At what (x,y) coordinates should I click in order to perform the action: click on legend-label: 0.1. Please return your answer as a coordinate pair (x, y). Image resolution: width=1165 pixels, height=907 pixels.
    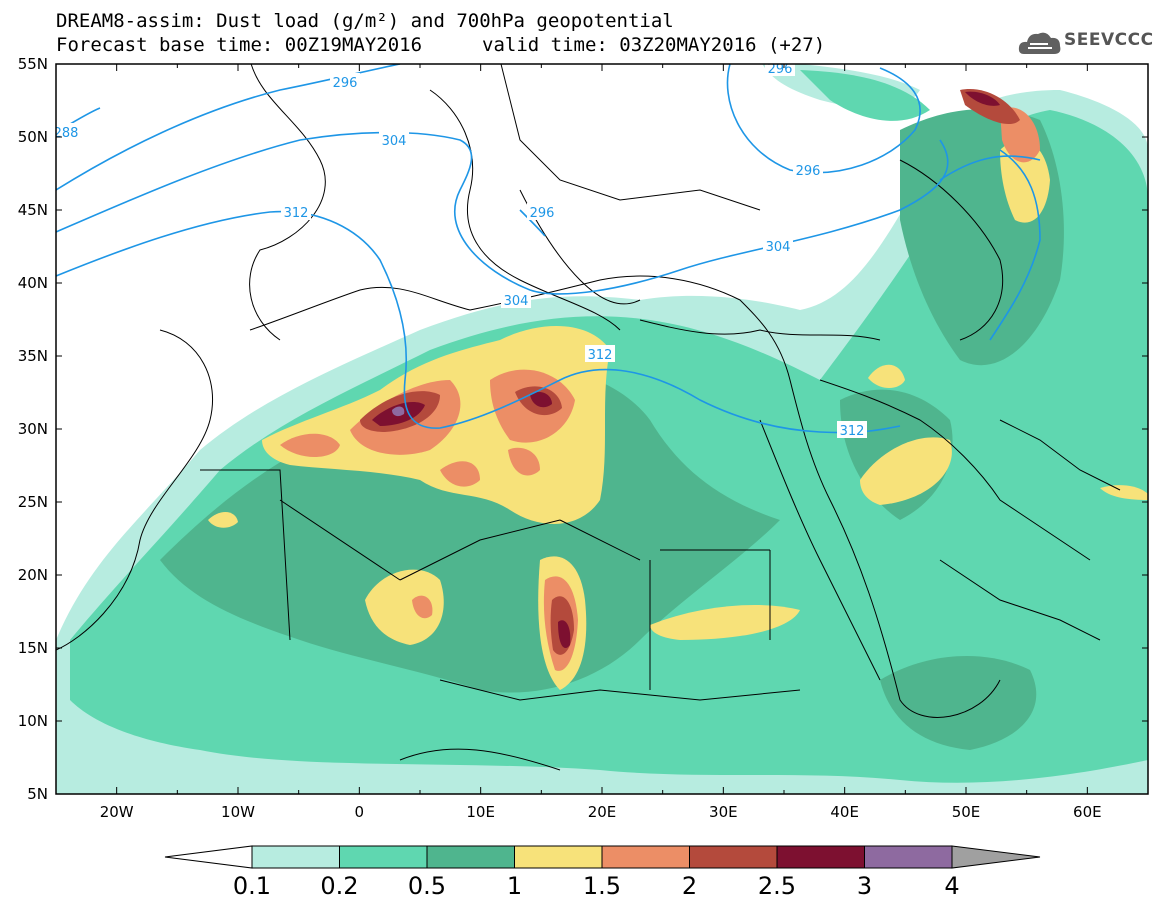
    Looking at the image, I should click on (252, 886).